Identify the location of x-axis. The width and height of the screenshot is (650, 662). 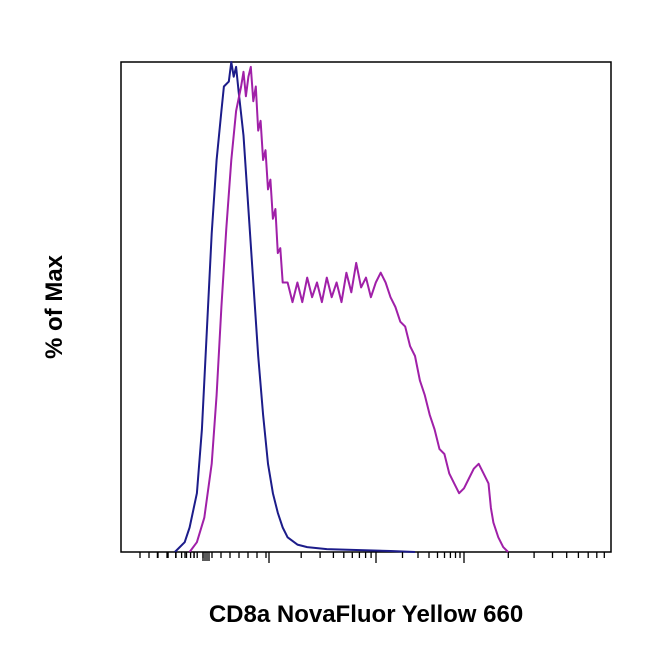
(372, 557).